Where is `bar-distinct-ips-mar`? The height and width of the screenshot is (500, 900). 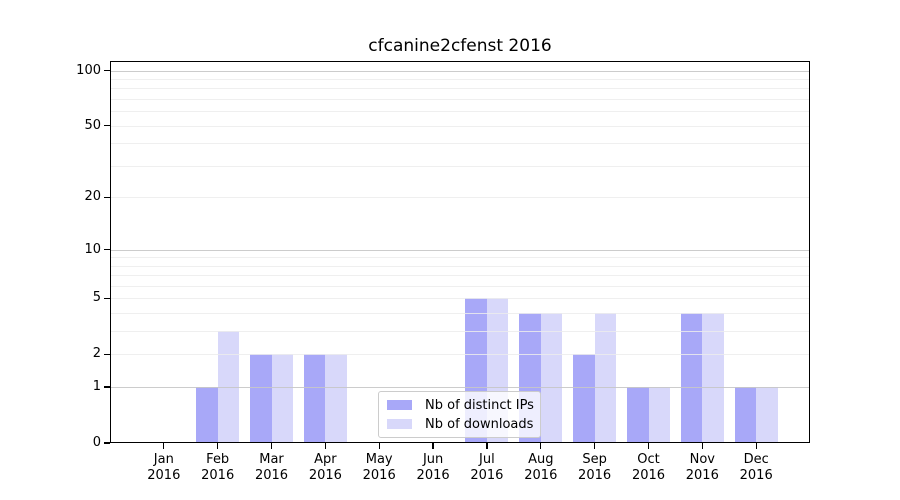
bar-distinct-ips-mar is located at coordinates (261, 398).